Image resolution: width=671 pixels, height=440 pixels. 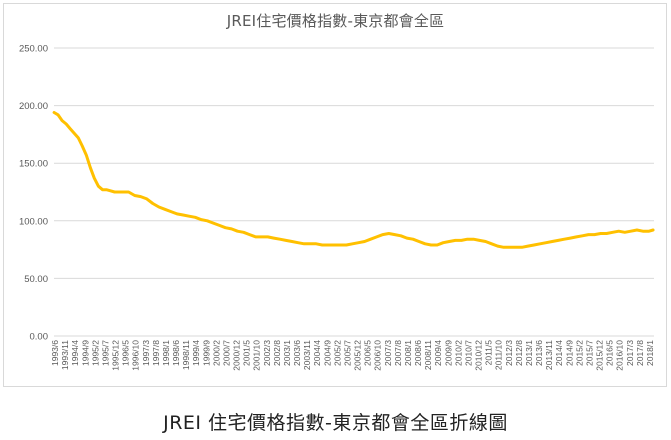 What do you see at coordinates (33, 193) in the screenshot?
I see `y-axis-labels: 0.00 50.00 100.00 150.00 200.00 250.00` at bounding box center [33, 193].